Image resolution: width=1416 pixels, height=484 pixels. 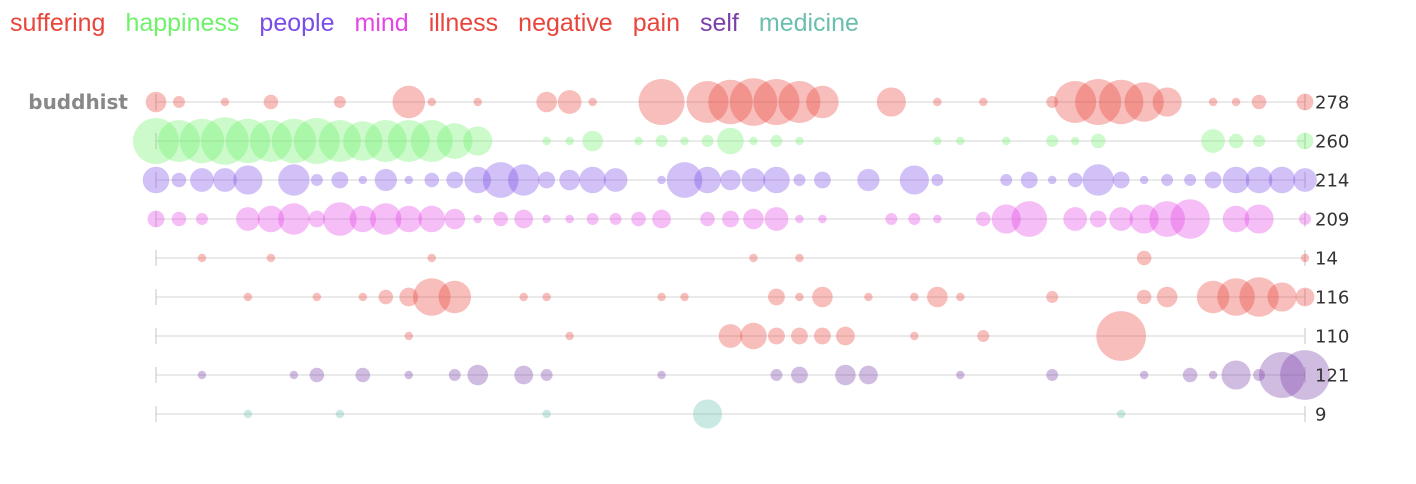 I want to click on legend-item-negative: negative, so click(x=565, y=23).